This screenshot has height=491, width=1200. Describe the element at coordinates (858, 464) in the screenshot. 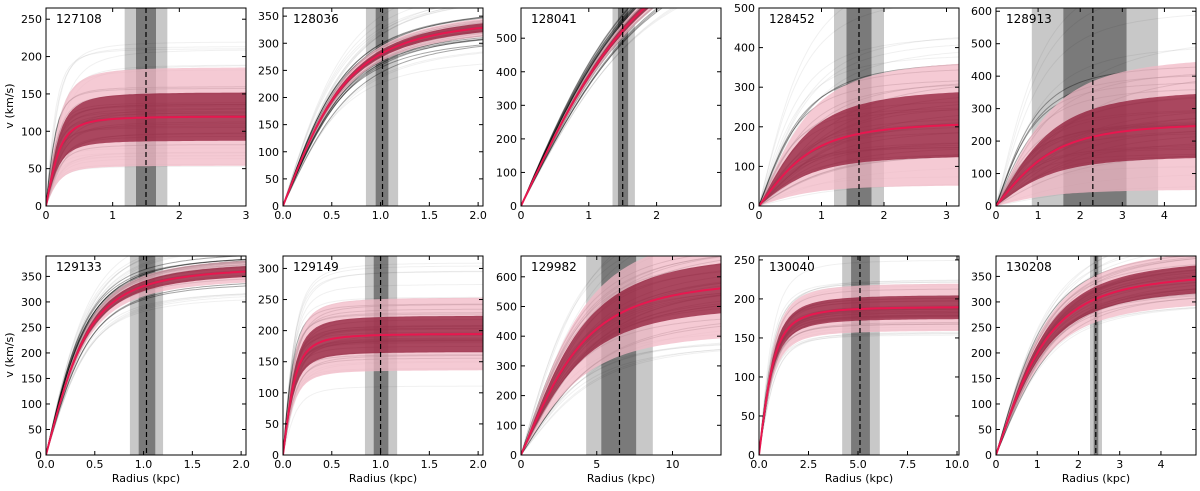

I see `x-tick-label: 5.0` at that location.